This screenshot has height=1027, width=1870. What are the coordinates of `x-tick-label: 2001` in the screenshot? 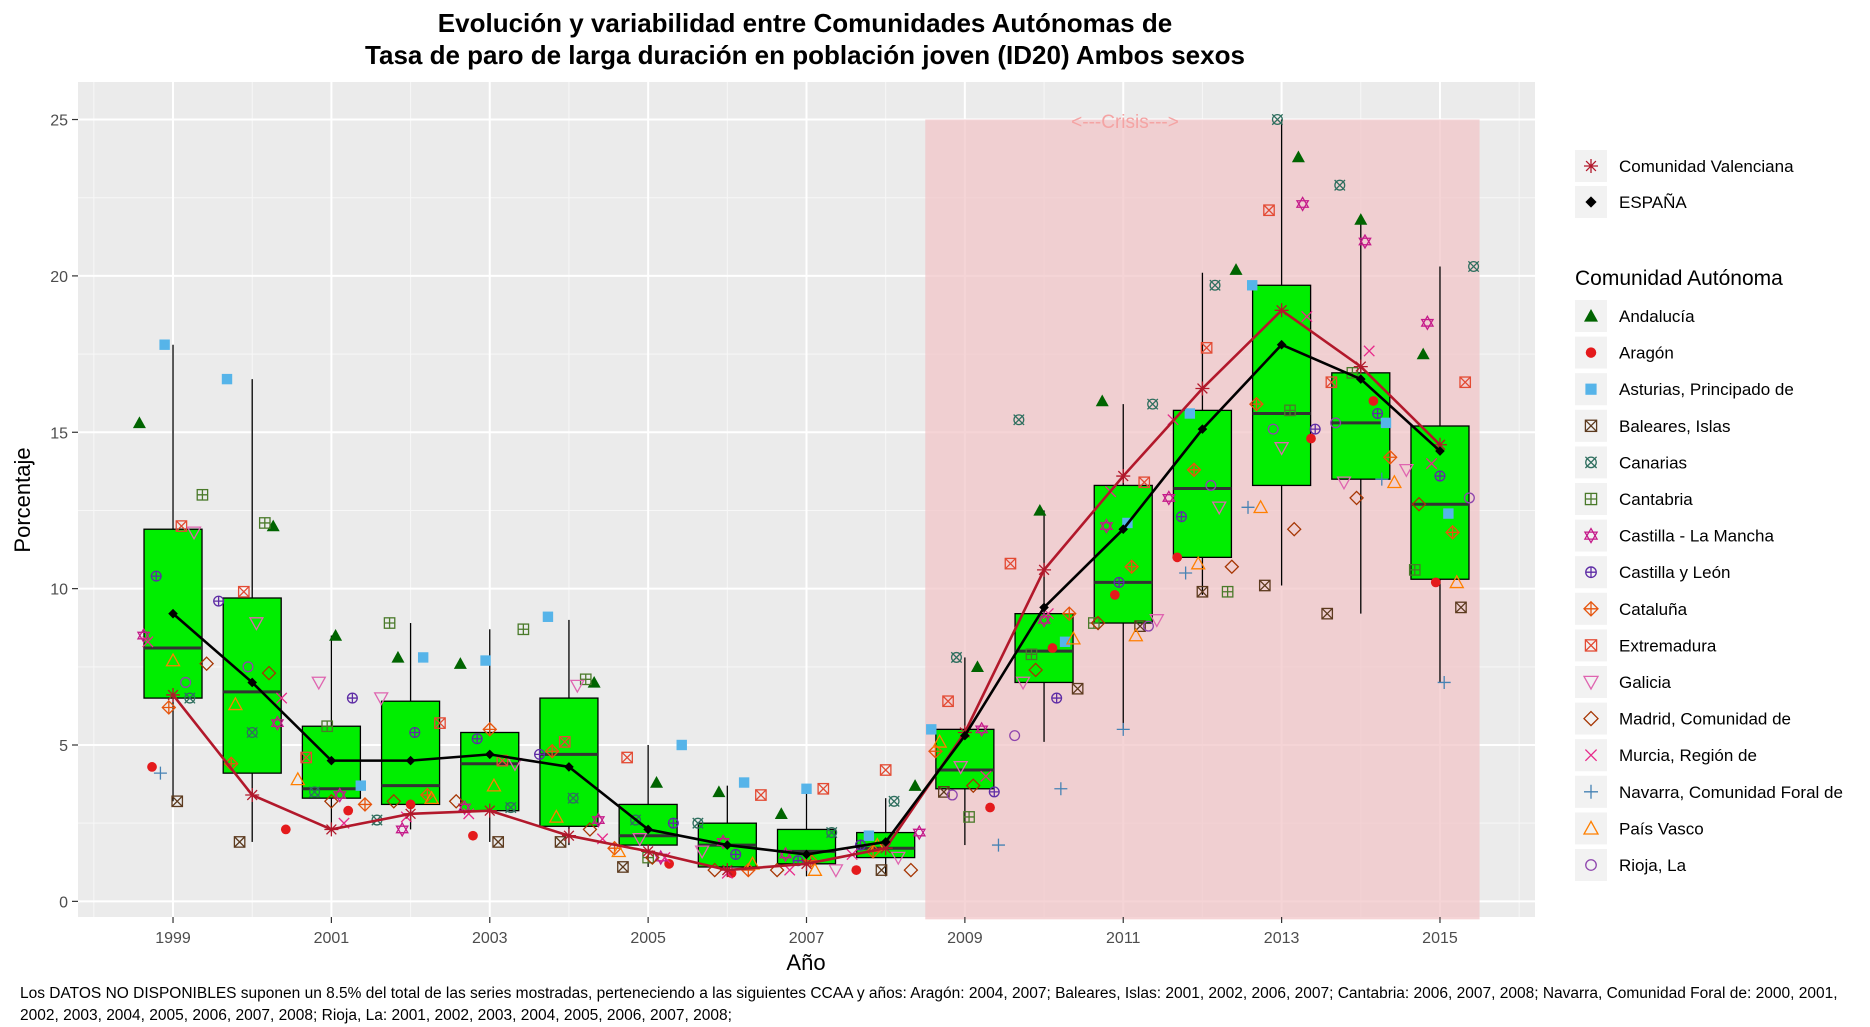 It's located at (332, 938).